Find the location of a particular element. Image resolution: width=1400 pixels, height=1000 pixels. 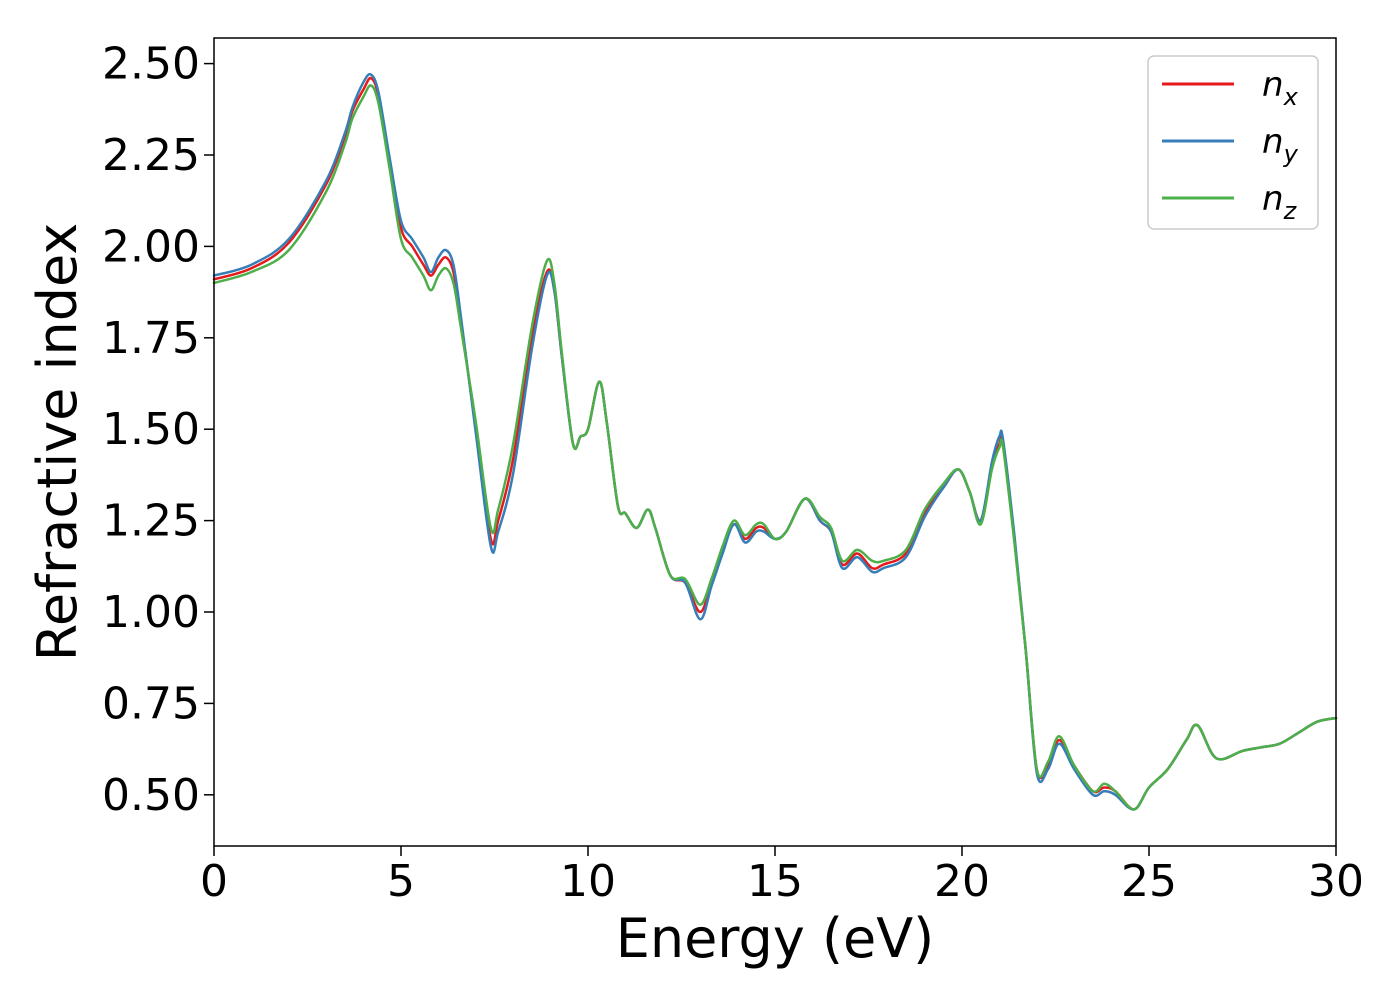

y-tick-label: 2.50 is located at coordinates (151, 64).